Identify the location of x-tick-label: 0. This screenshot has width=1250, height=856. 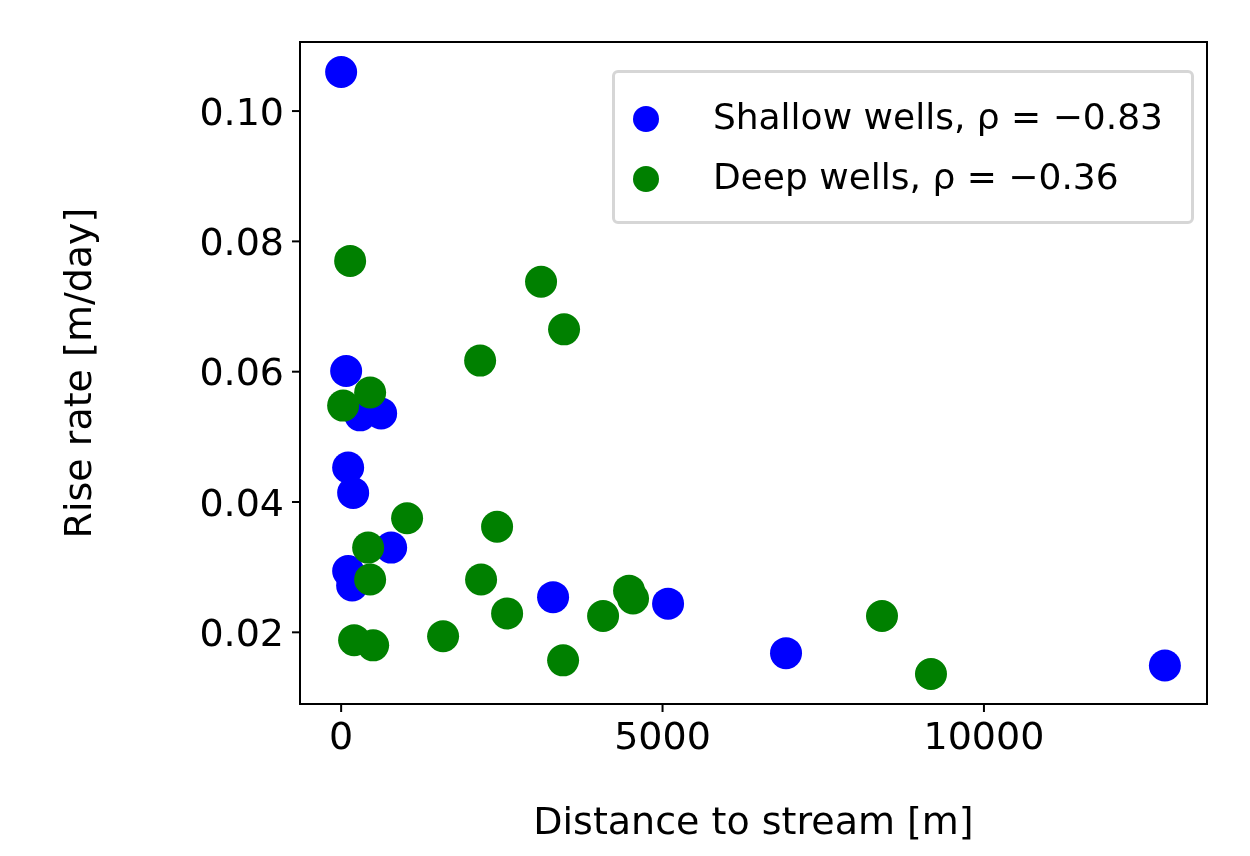
(341, 735).